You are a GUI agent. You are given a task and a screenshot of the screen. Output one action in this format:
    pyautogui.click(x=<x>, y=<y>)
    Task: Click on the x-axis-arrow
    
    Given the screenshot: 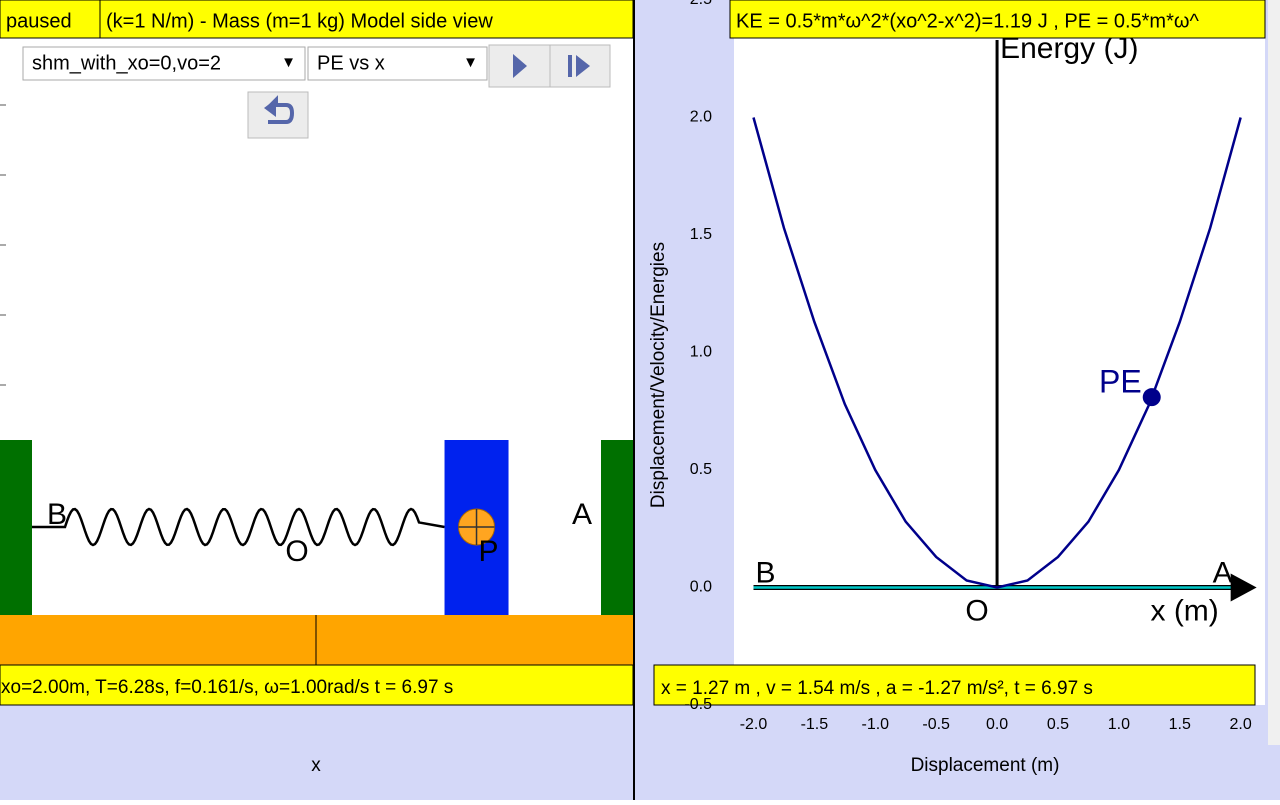 What is the action you would take?
    pyautogui.click(x=1243, y=587)
    